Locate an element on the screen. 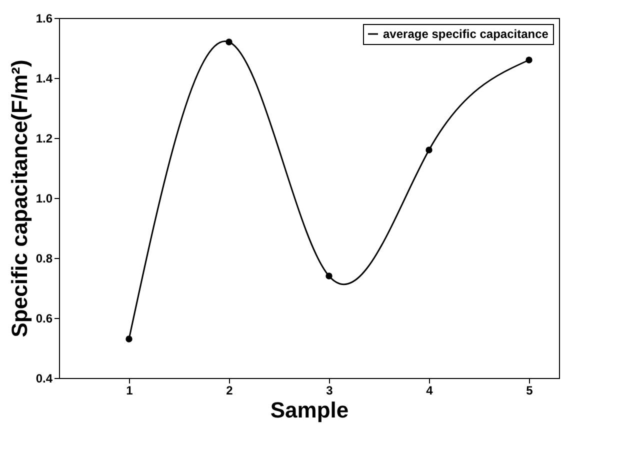 This screenshot has height=452, width=618. y-tick-label: 0.6 is located at coordinates (44, 319).